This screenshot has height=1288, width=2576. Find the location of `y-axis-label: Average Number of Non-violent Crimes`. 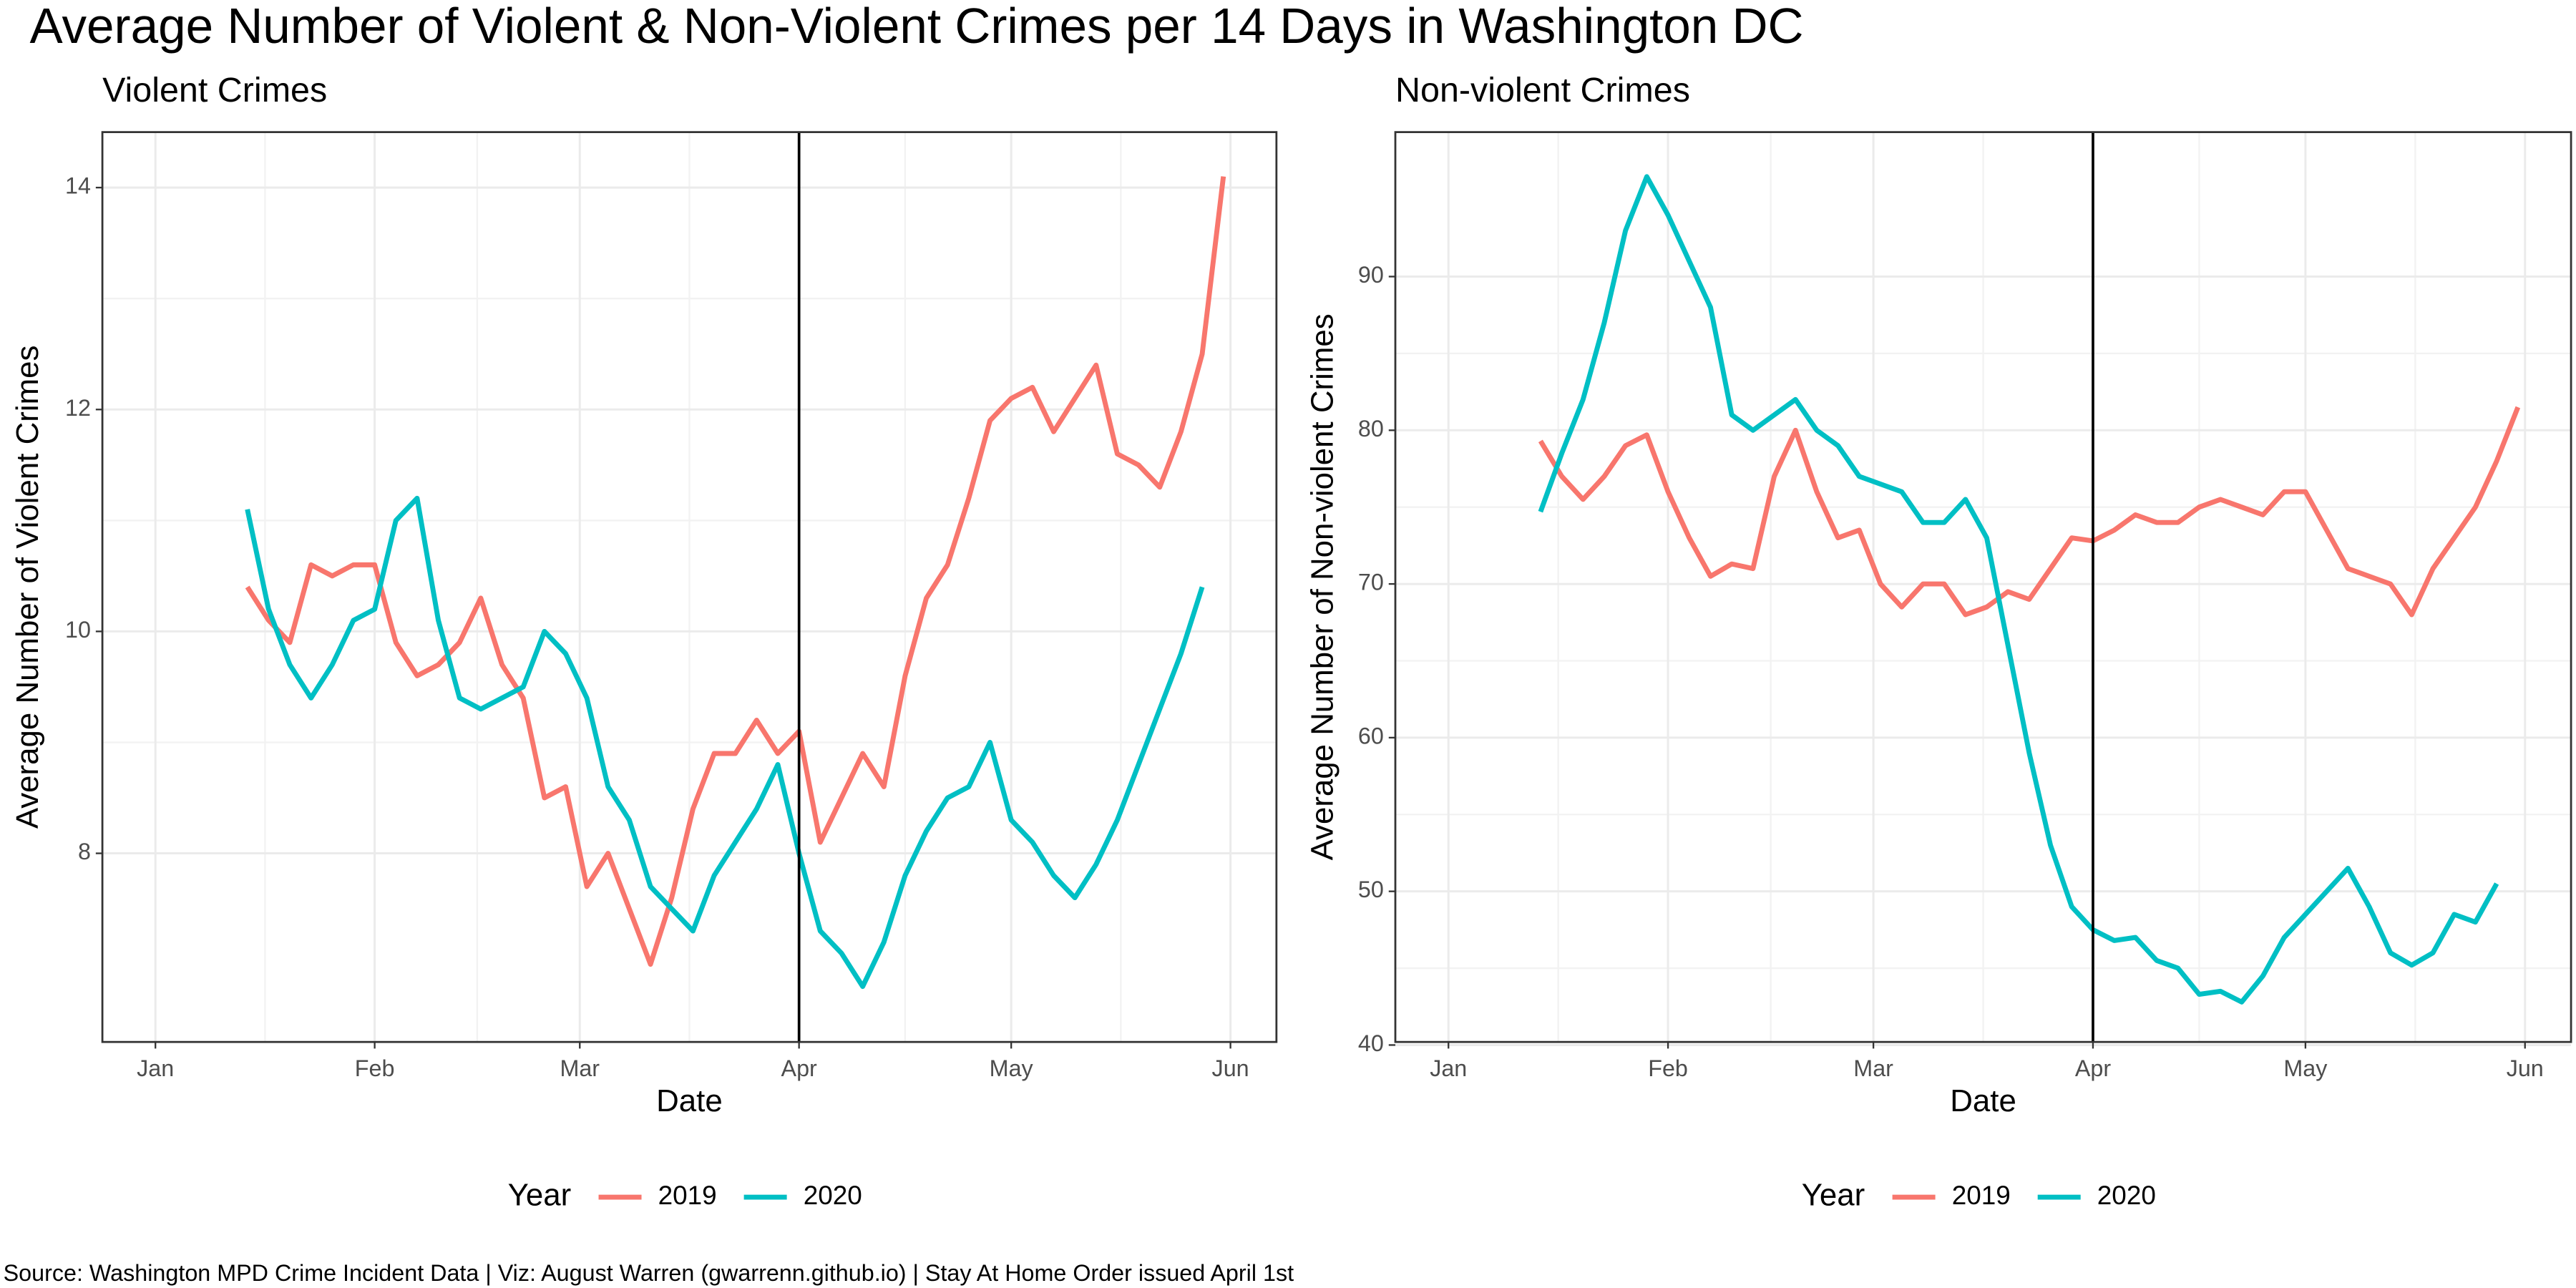

y-axis-label: Average Number of Non-violent Crimes is located at coordinates (1322, 586).